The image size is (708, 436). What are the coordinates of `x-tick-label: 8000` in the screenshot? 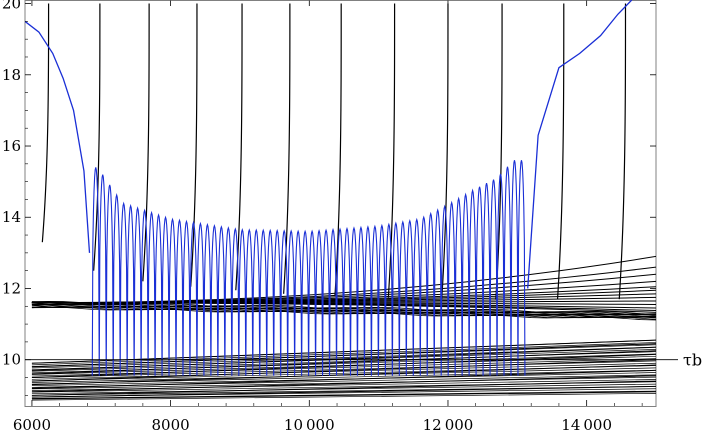 It's located at (171, 425).